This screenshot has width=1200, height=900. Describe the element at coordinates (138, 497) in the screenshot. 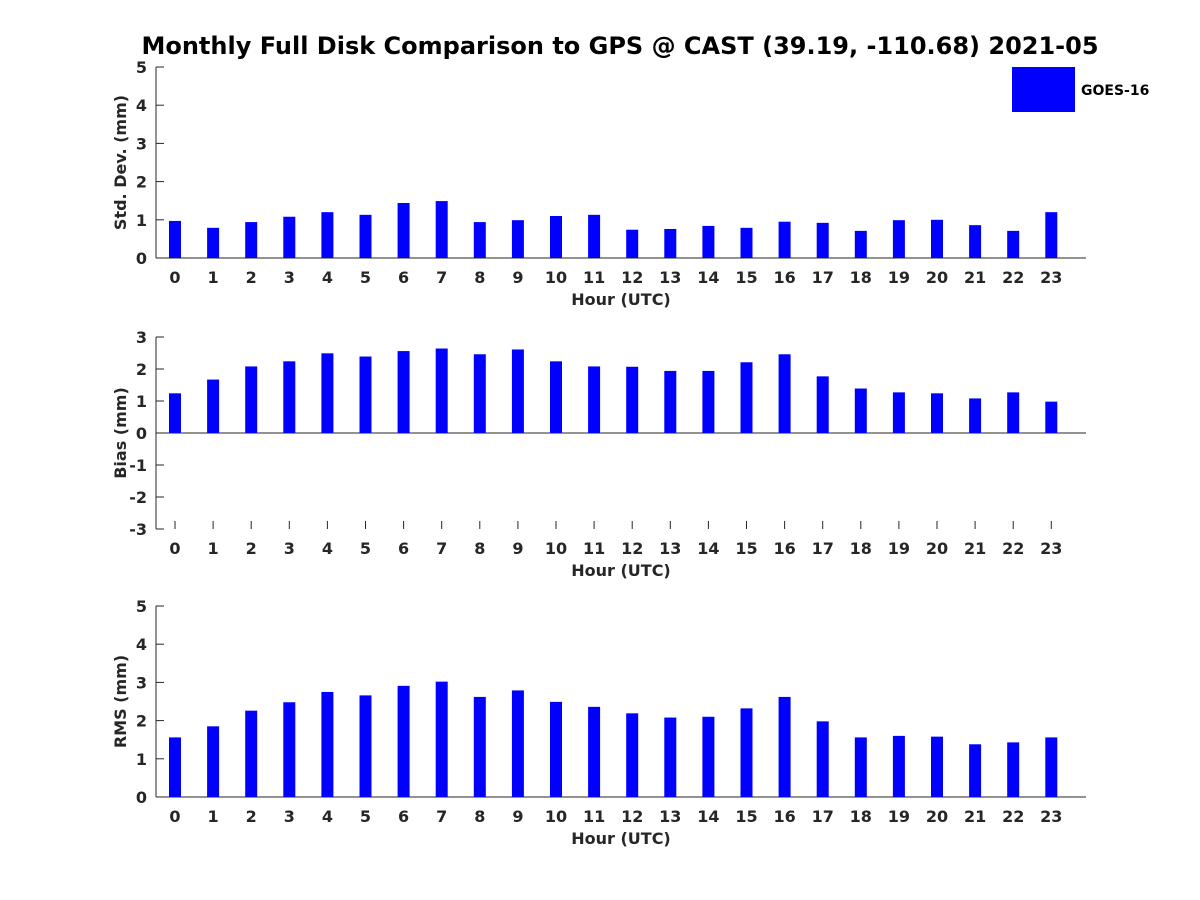

I see `y-tick-label: -2` at that location.